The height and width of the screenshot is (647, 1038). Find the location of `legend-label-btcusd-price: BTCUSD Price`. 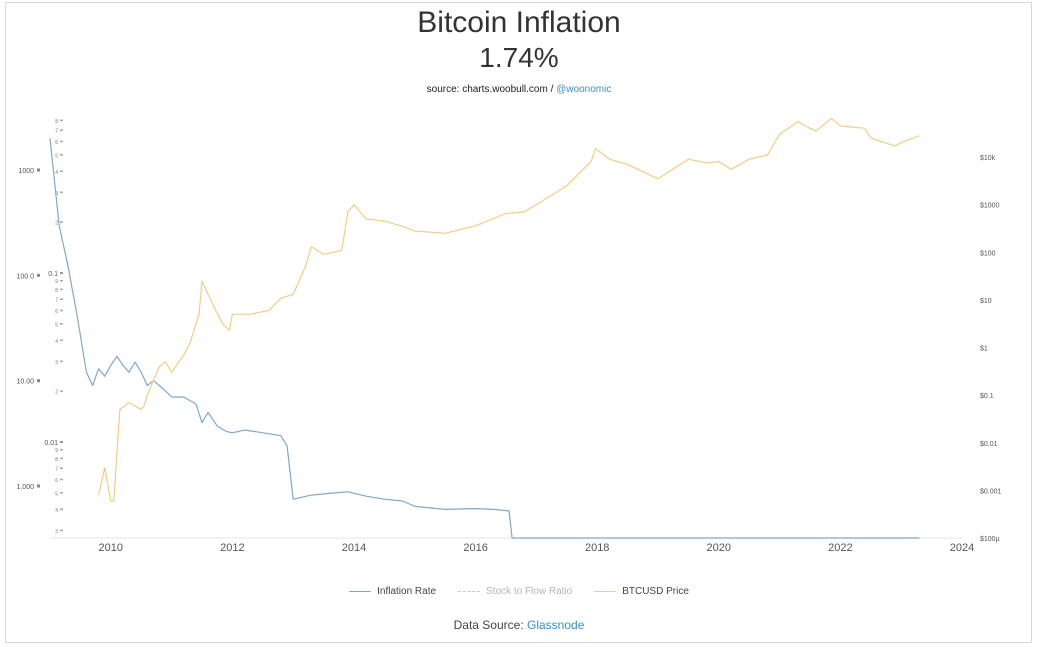

legend-label-btcusd-price: BTCUSD Price is located at coordinates (655, 591).